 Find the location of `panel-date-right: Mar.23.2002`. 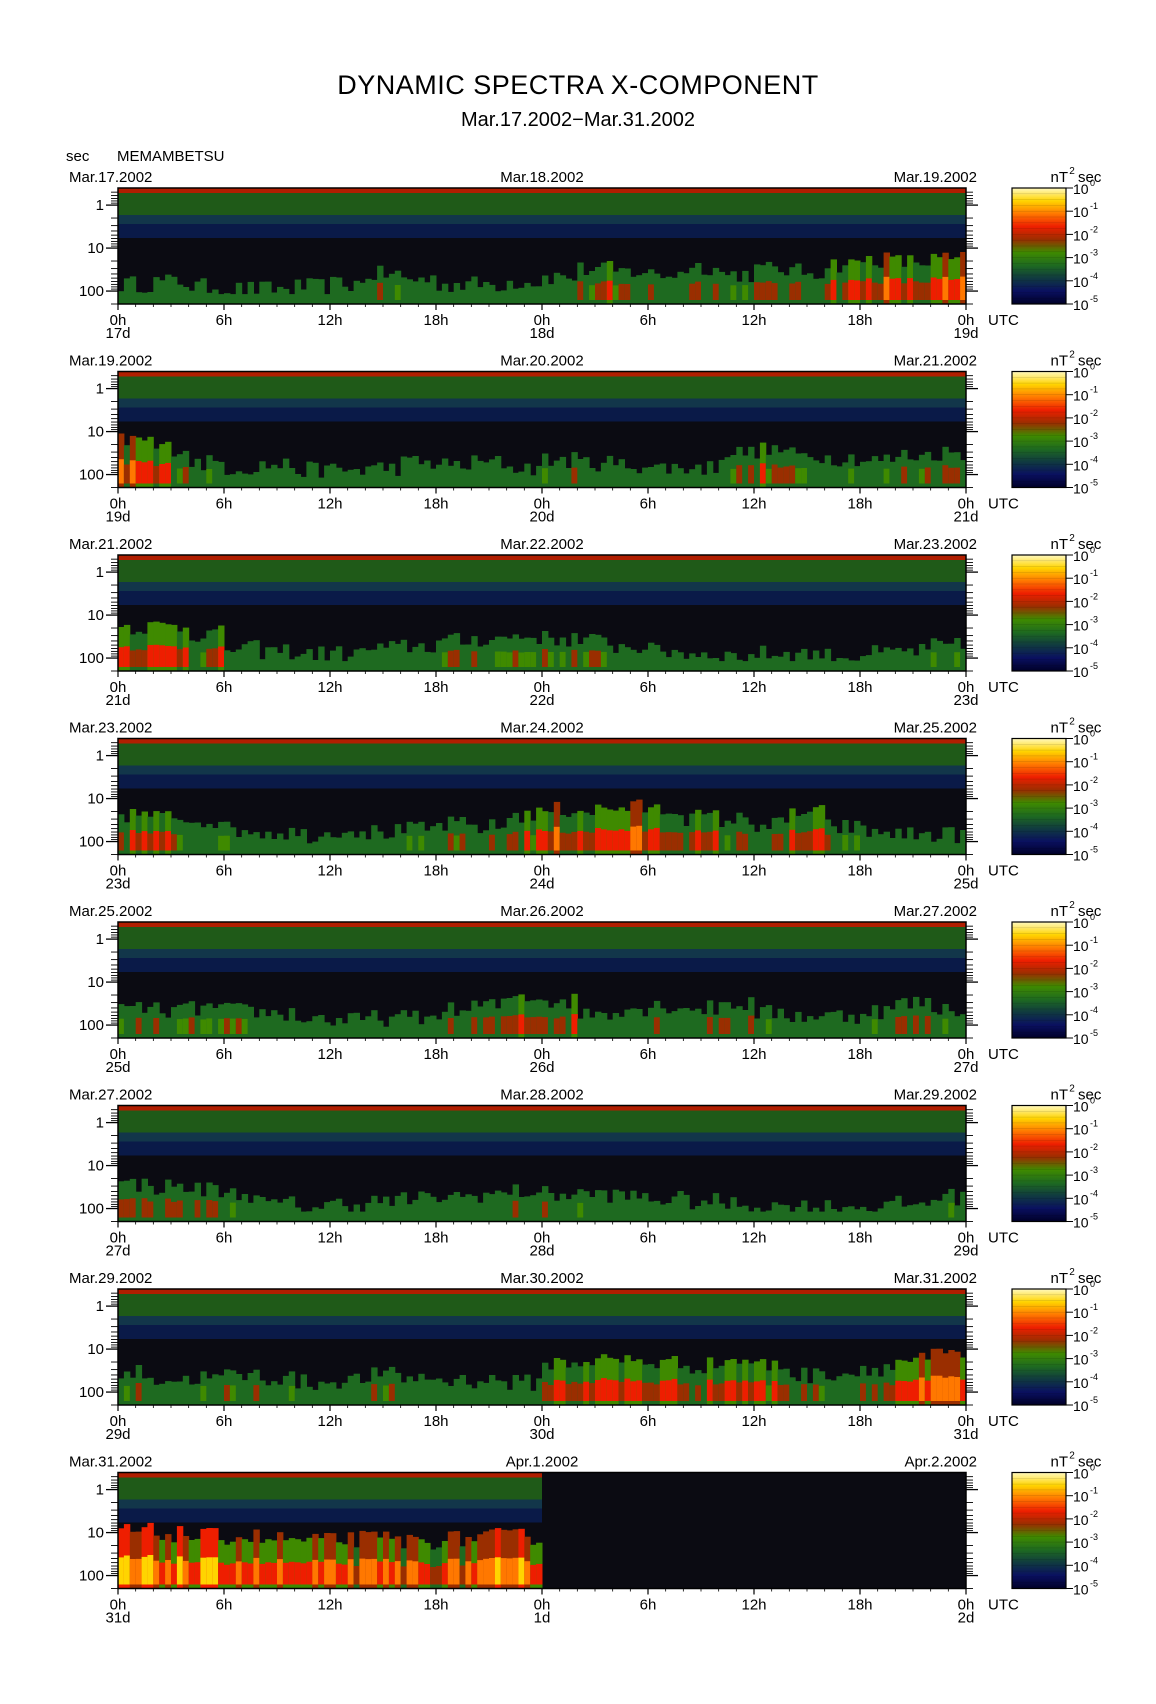

panel-date-right: Mar.23.2002 is located at coordinates (935, 544).